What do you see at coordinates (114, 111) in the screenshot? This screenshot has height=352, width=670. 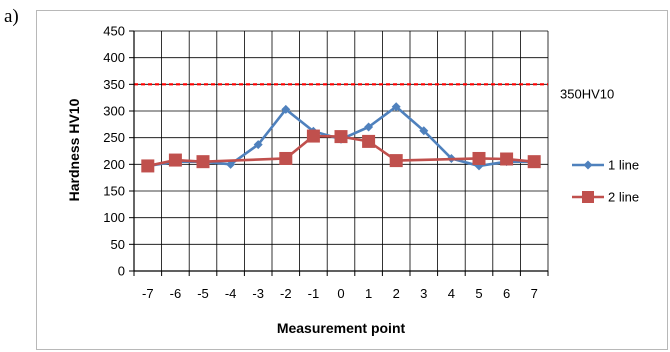 I see `y-tick-label: 300` at bounding box center [114, 111].